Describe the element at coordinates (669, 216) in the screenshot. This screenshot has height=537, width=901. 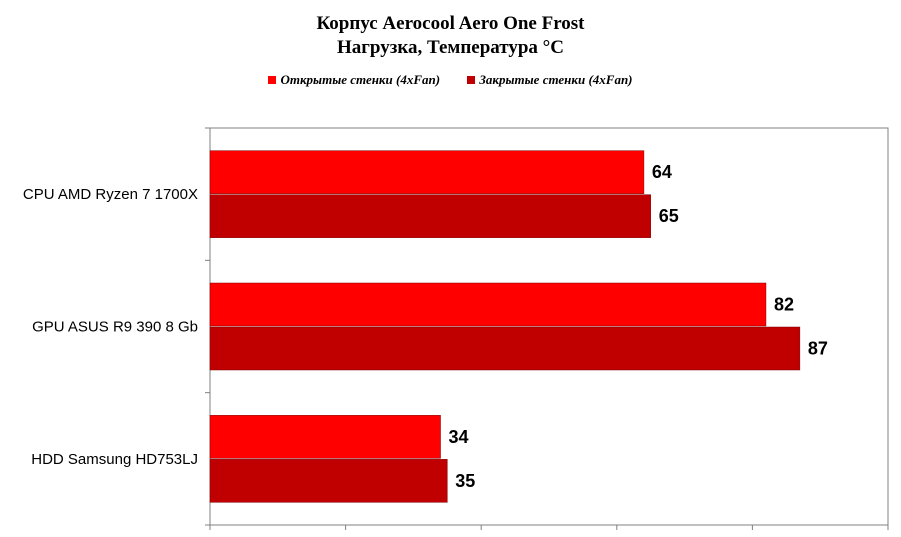
I see `data-label: 65` at that location.